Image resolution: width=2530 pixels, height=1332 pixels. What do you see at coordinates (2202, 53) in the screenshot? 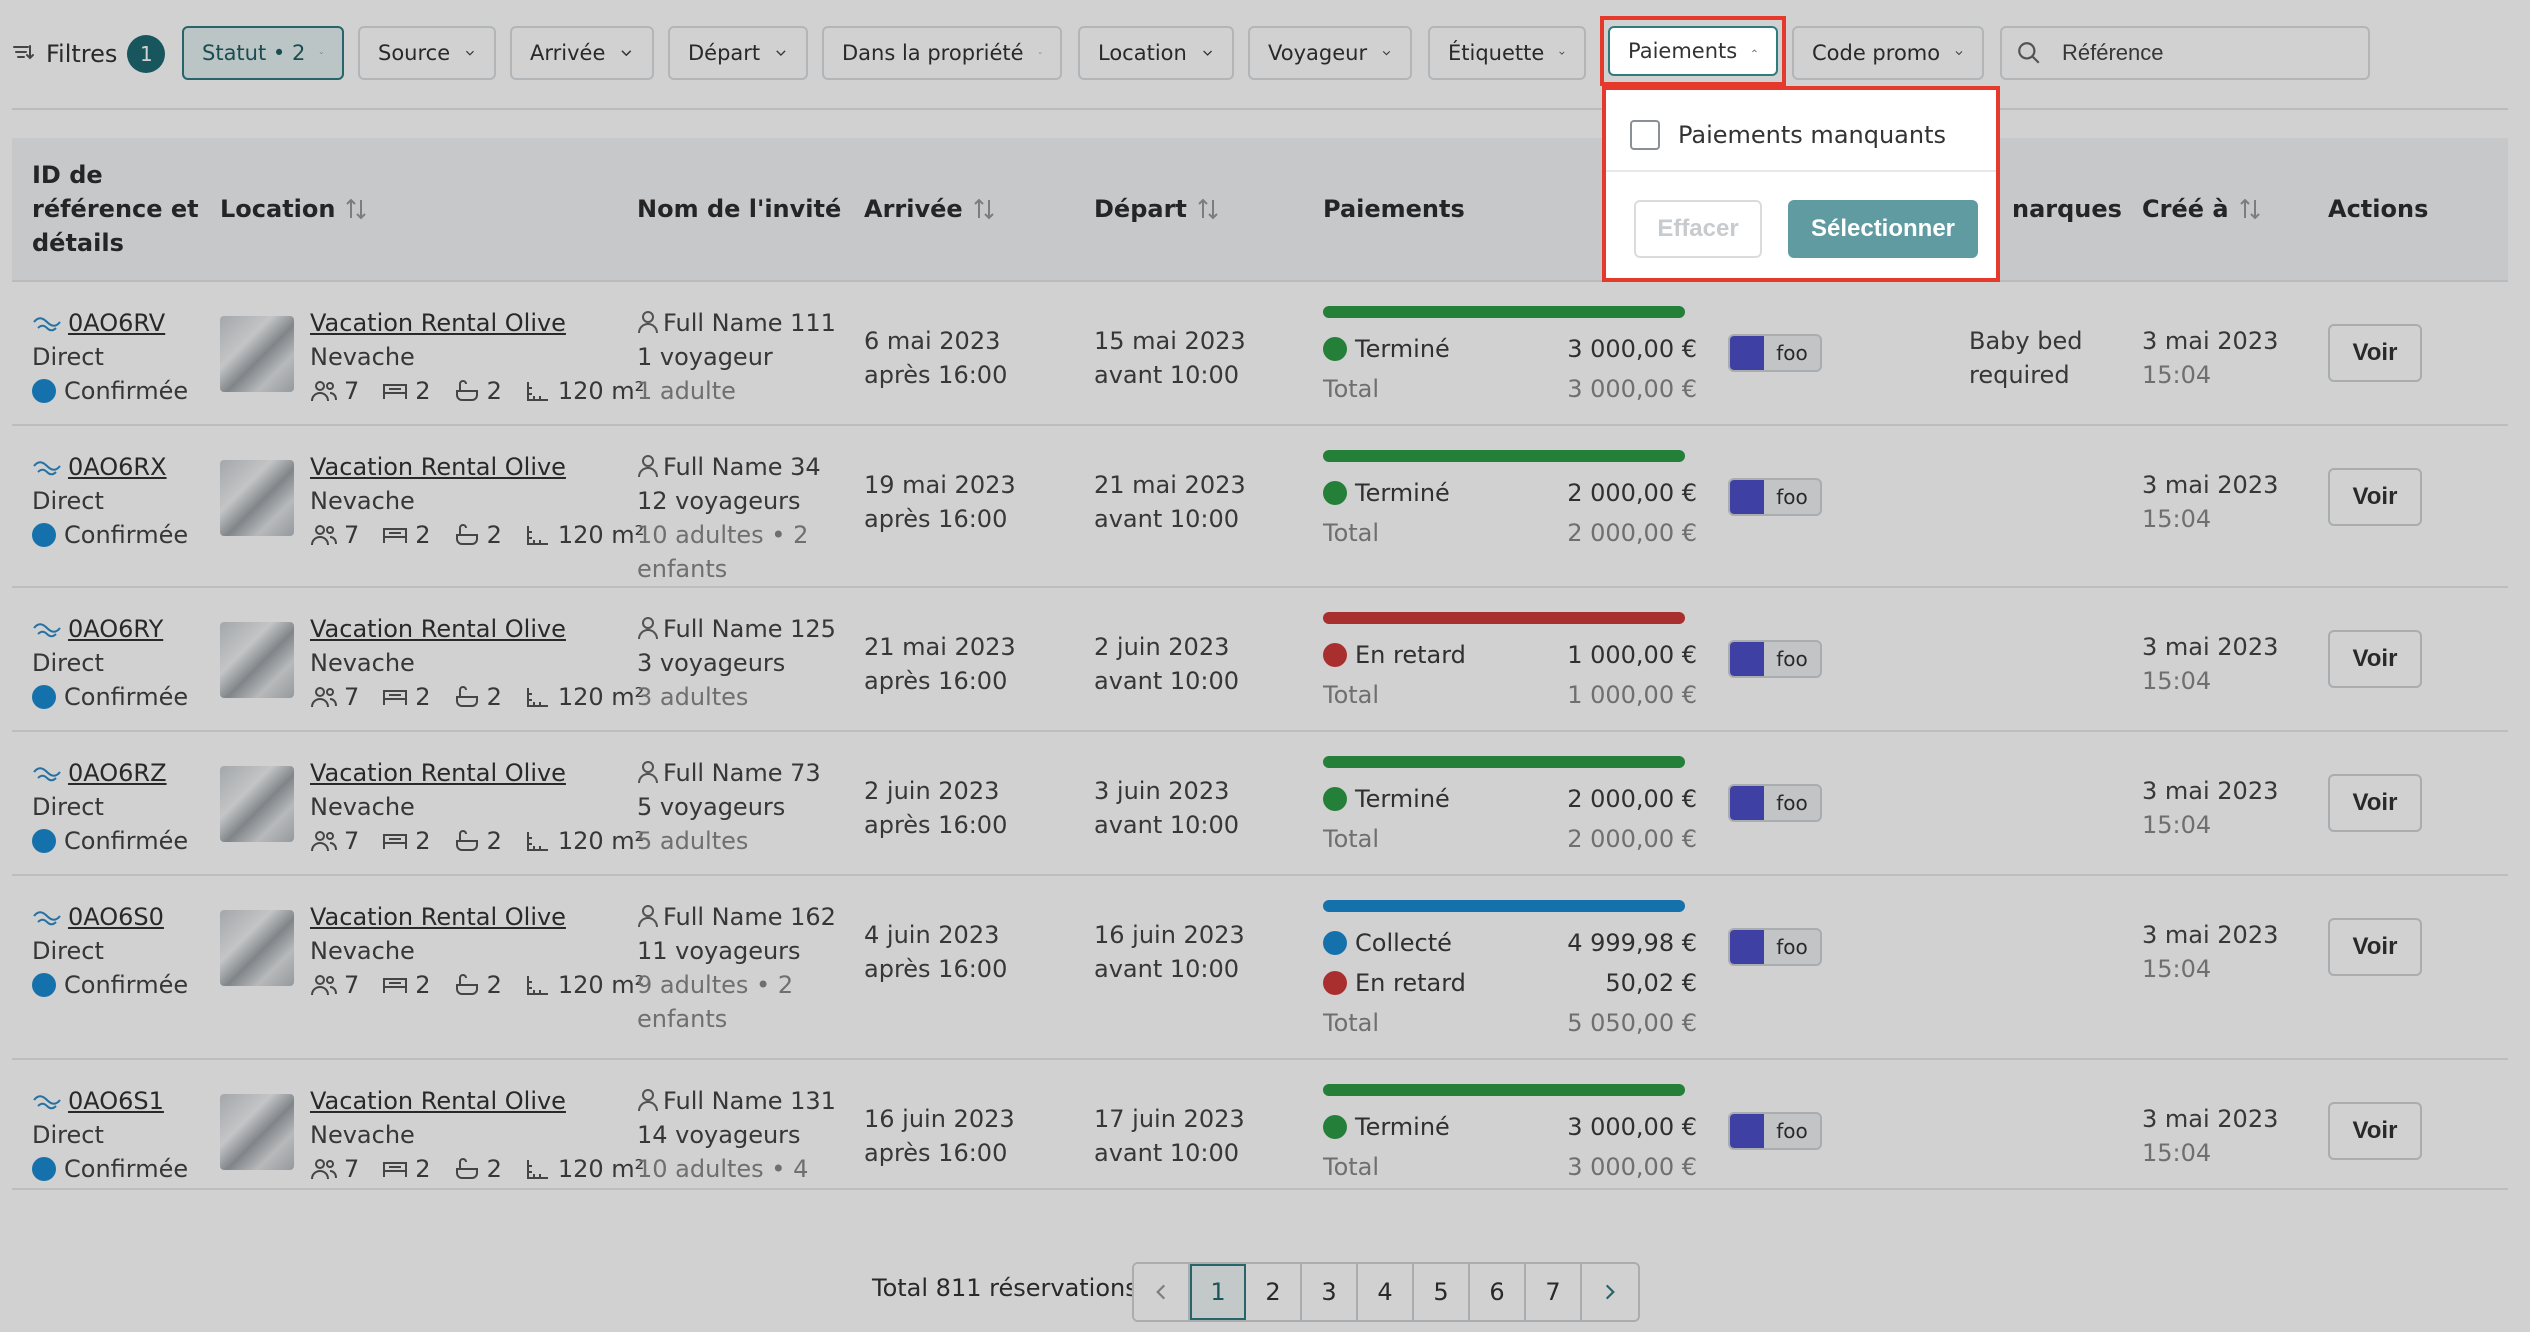
I see `search-input` at bounding box center [2202, 53].